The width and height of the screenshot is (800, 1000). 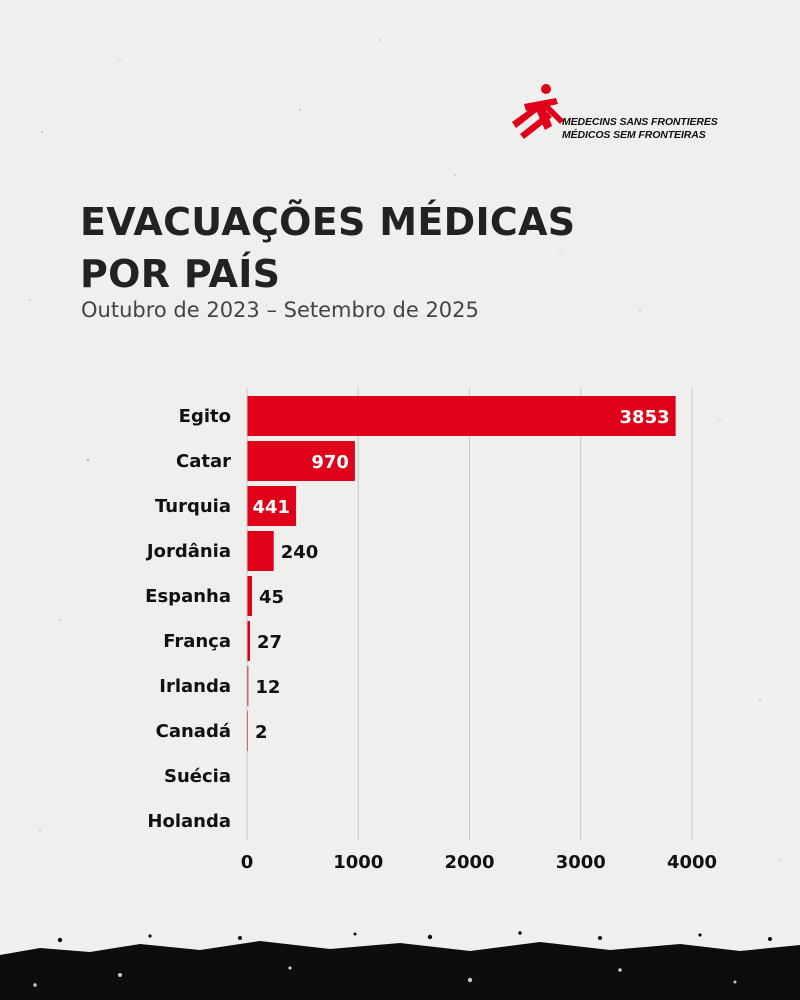 What do you see at coordinates (197, 641) in the screenshot?
I see `category-label: França` at bounding box center [197, 641].